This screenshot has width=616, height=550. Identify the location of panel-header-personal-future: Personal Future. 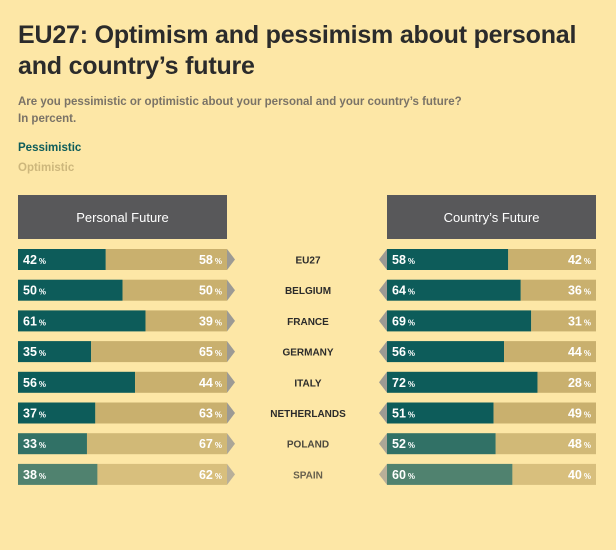
(122, 217).